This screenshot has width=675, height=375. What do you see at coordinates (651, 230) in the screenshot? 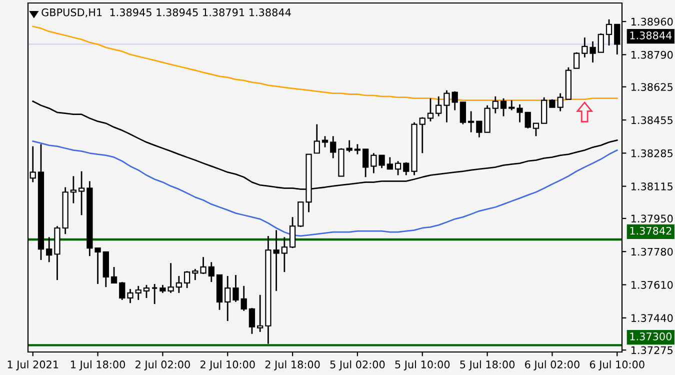
I see `ref-line-label: 1.37842` at bounding box center [651, 230].